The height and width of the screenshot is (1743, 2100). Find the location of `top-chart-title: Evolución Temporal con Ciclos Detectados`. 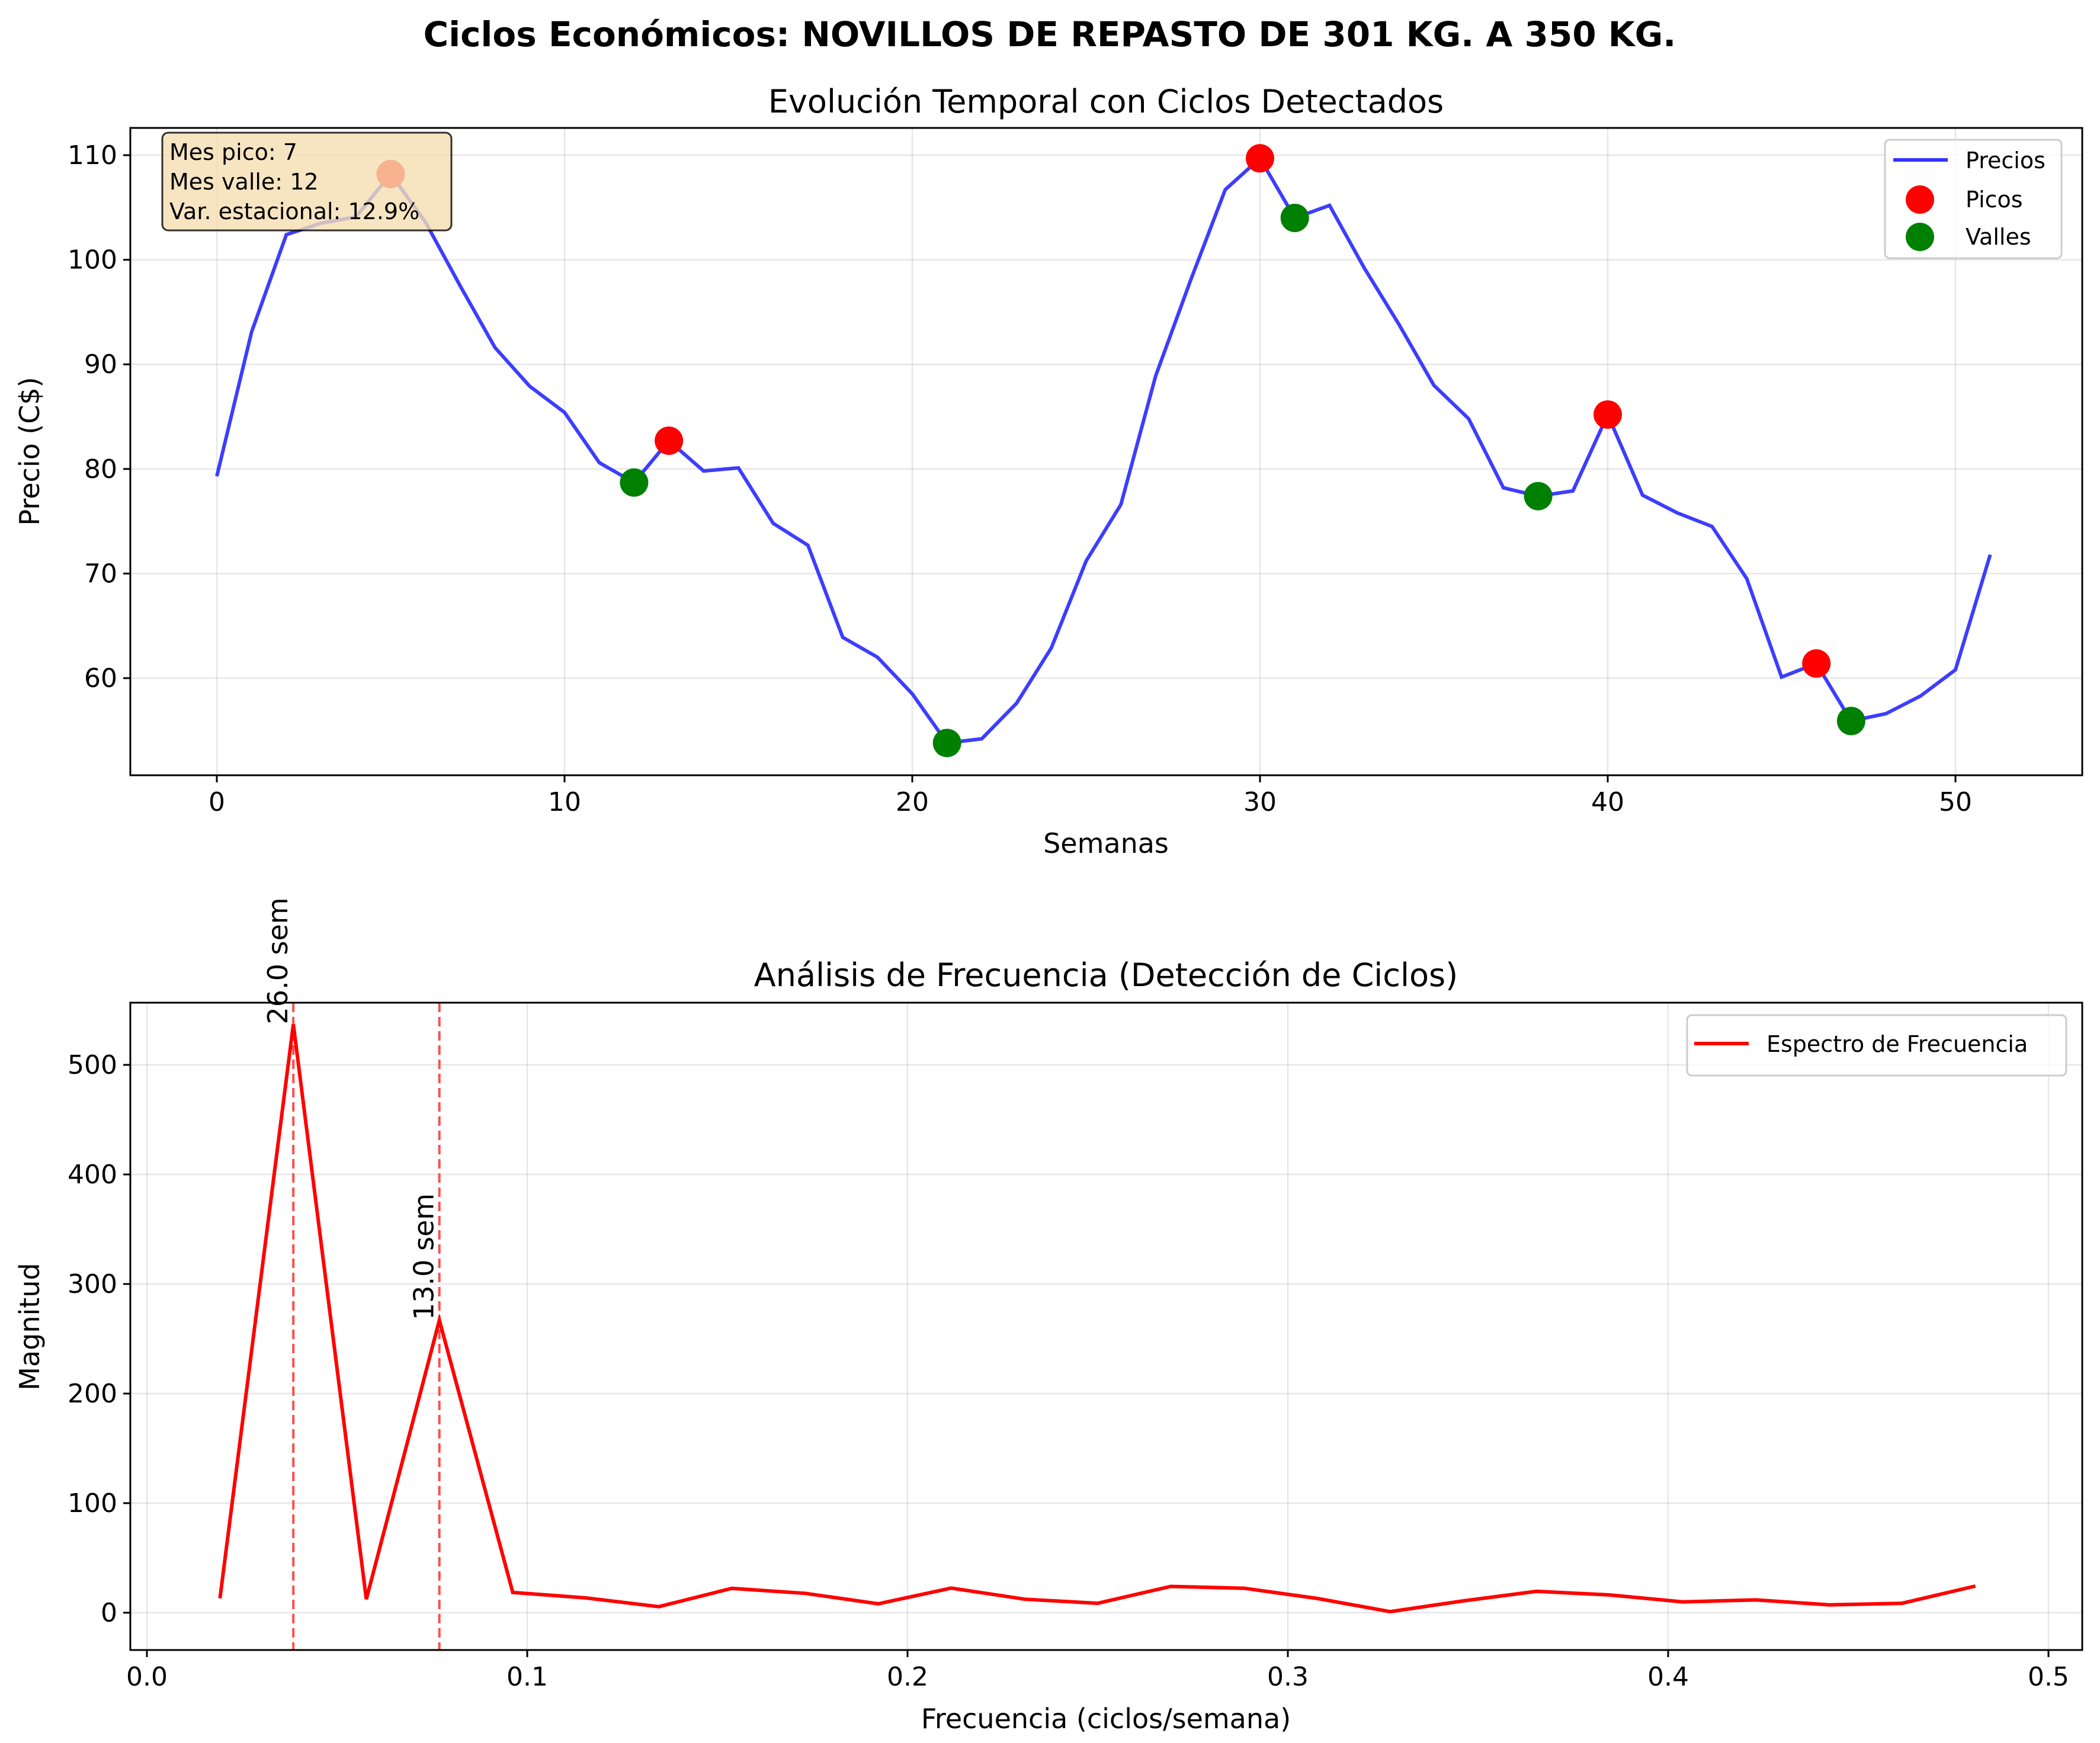

top-chart-title: Evolución Temporal con Ciclos Detectados is located at coordinates (1106, 101).